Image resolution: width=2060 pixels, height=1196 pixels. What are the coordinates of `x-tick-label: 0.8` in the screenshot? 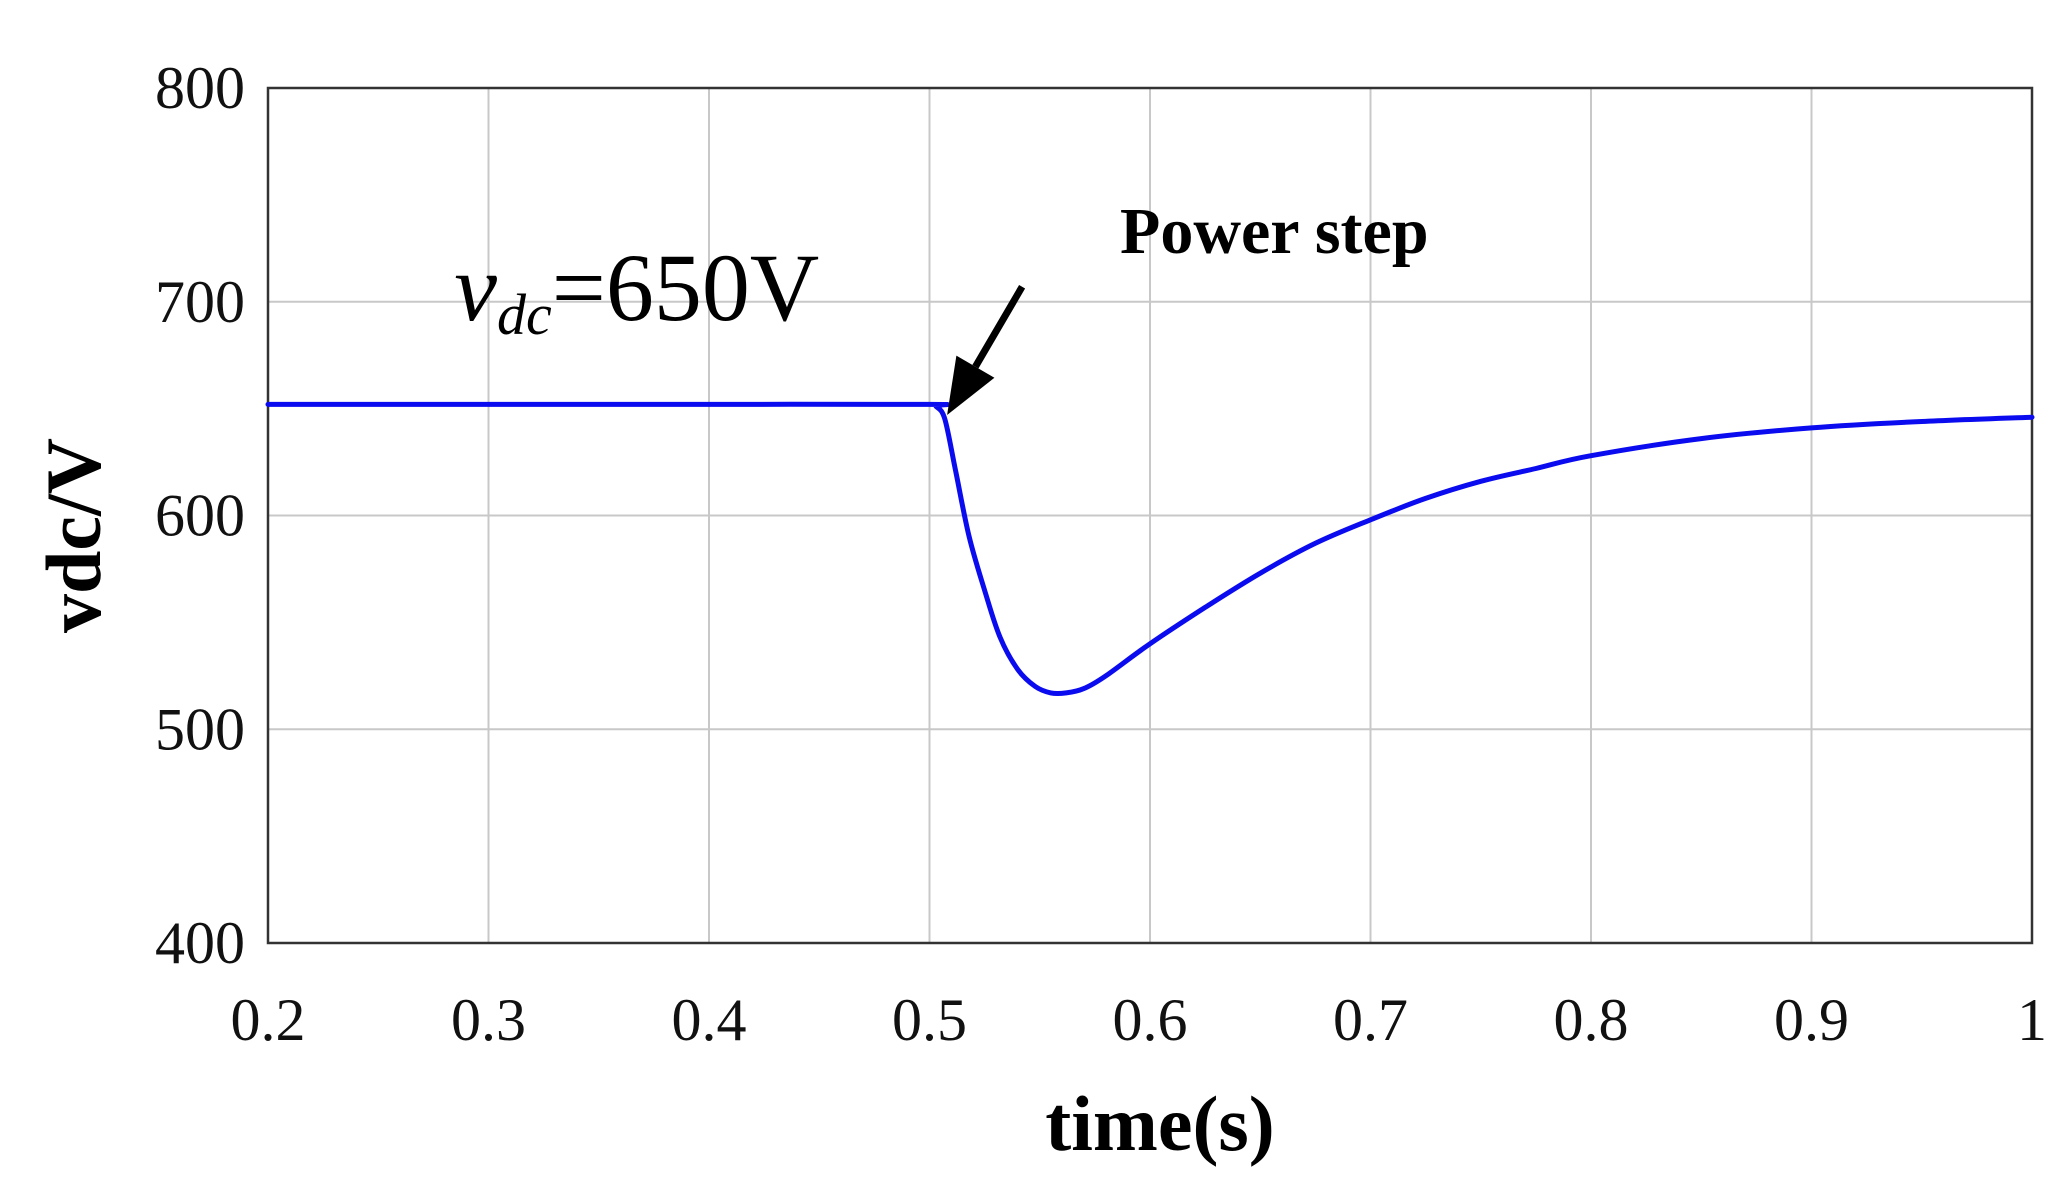 It's located at (1591, 1020).